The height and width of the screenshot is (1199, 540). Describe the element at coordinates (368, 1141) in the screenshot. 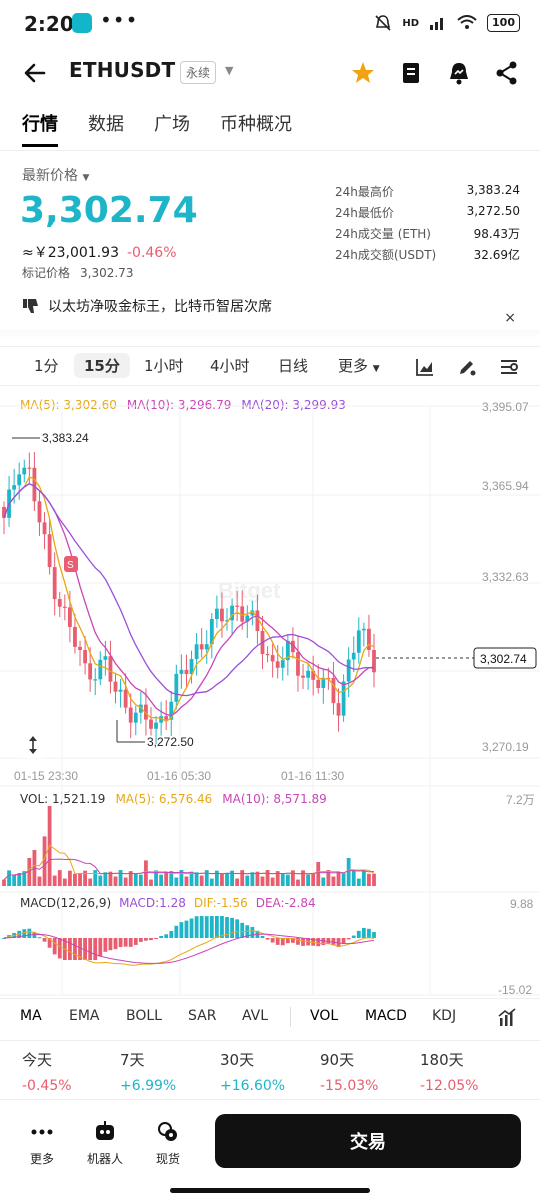

I see `trade-button: 交易` at that location.